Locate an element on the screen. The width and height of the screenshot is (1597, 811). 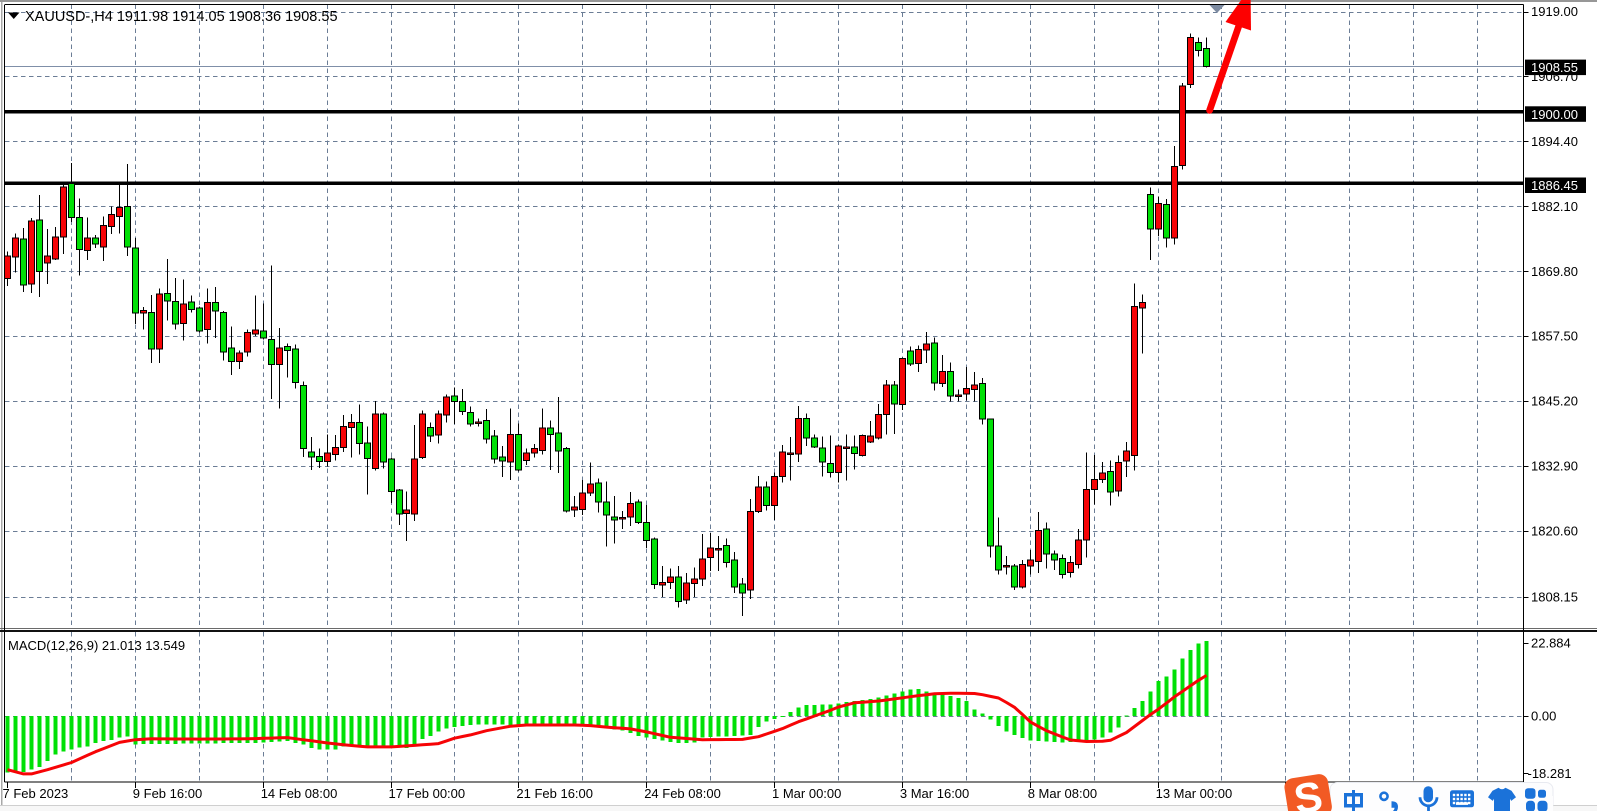
svg-text: 3 Mar 16:00 is located at coordinates (934, 793).